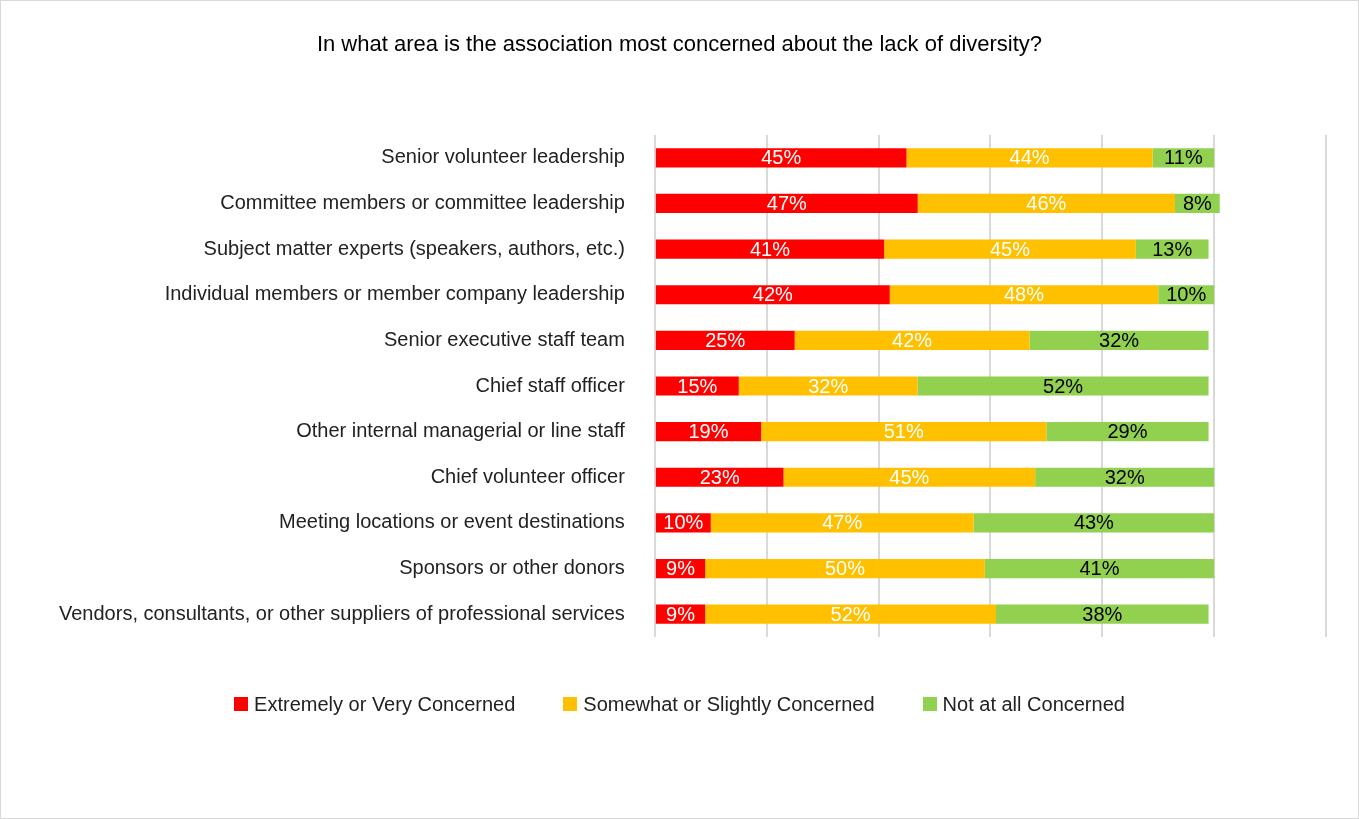  What do you see at coordinates (504, 338) in the screenshot?
I see `y-tick-label: Senior executive staff team` at bounding box center [504, 338].